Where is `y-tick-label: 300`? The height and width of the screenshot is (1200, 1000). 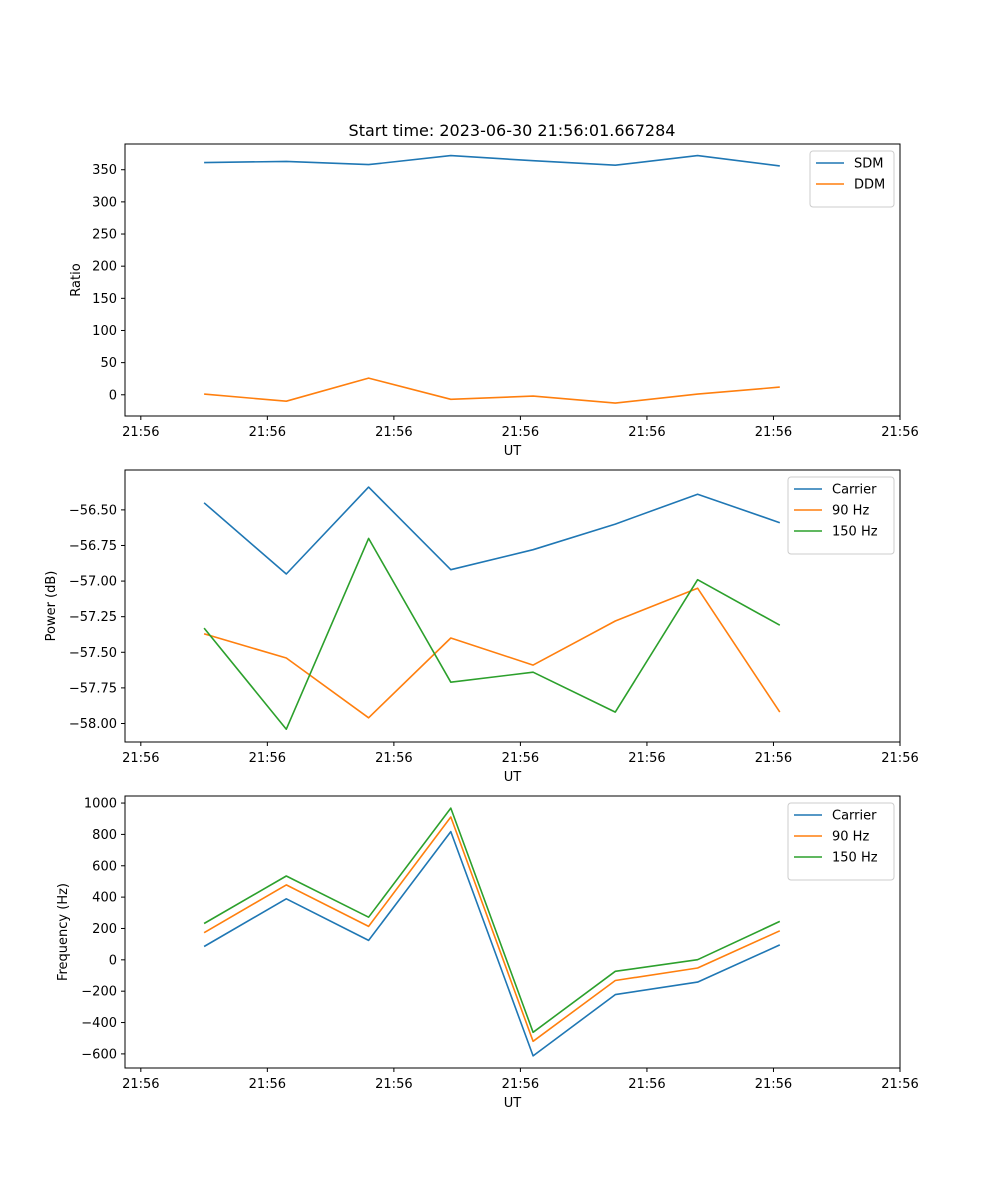
y-tick-label: 300 is located at coordinates (104, 202).